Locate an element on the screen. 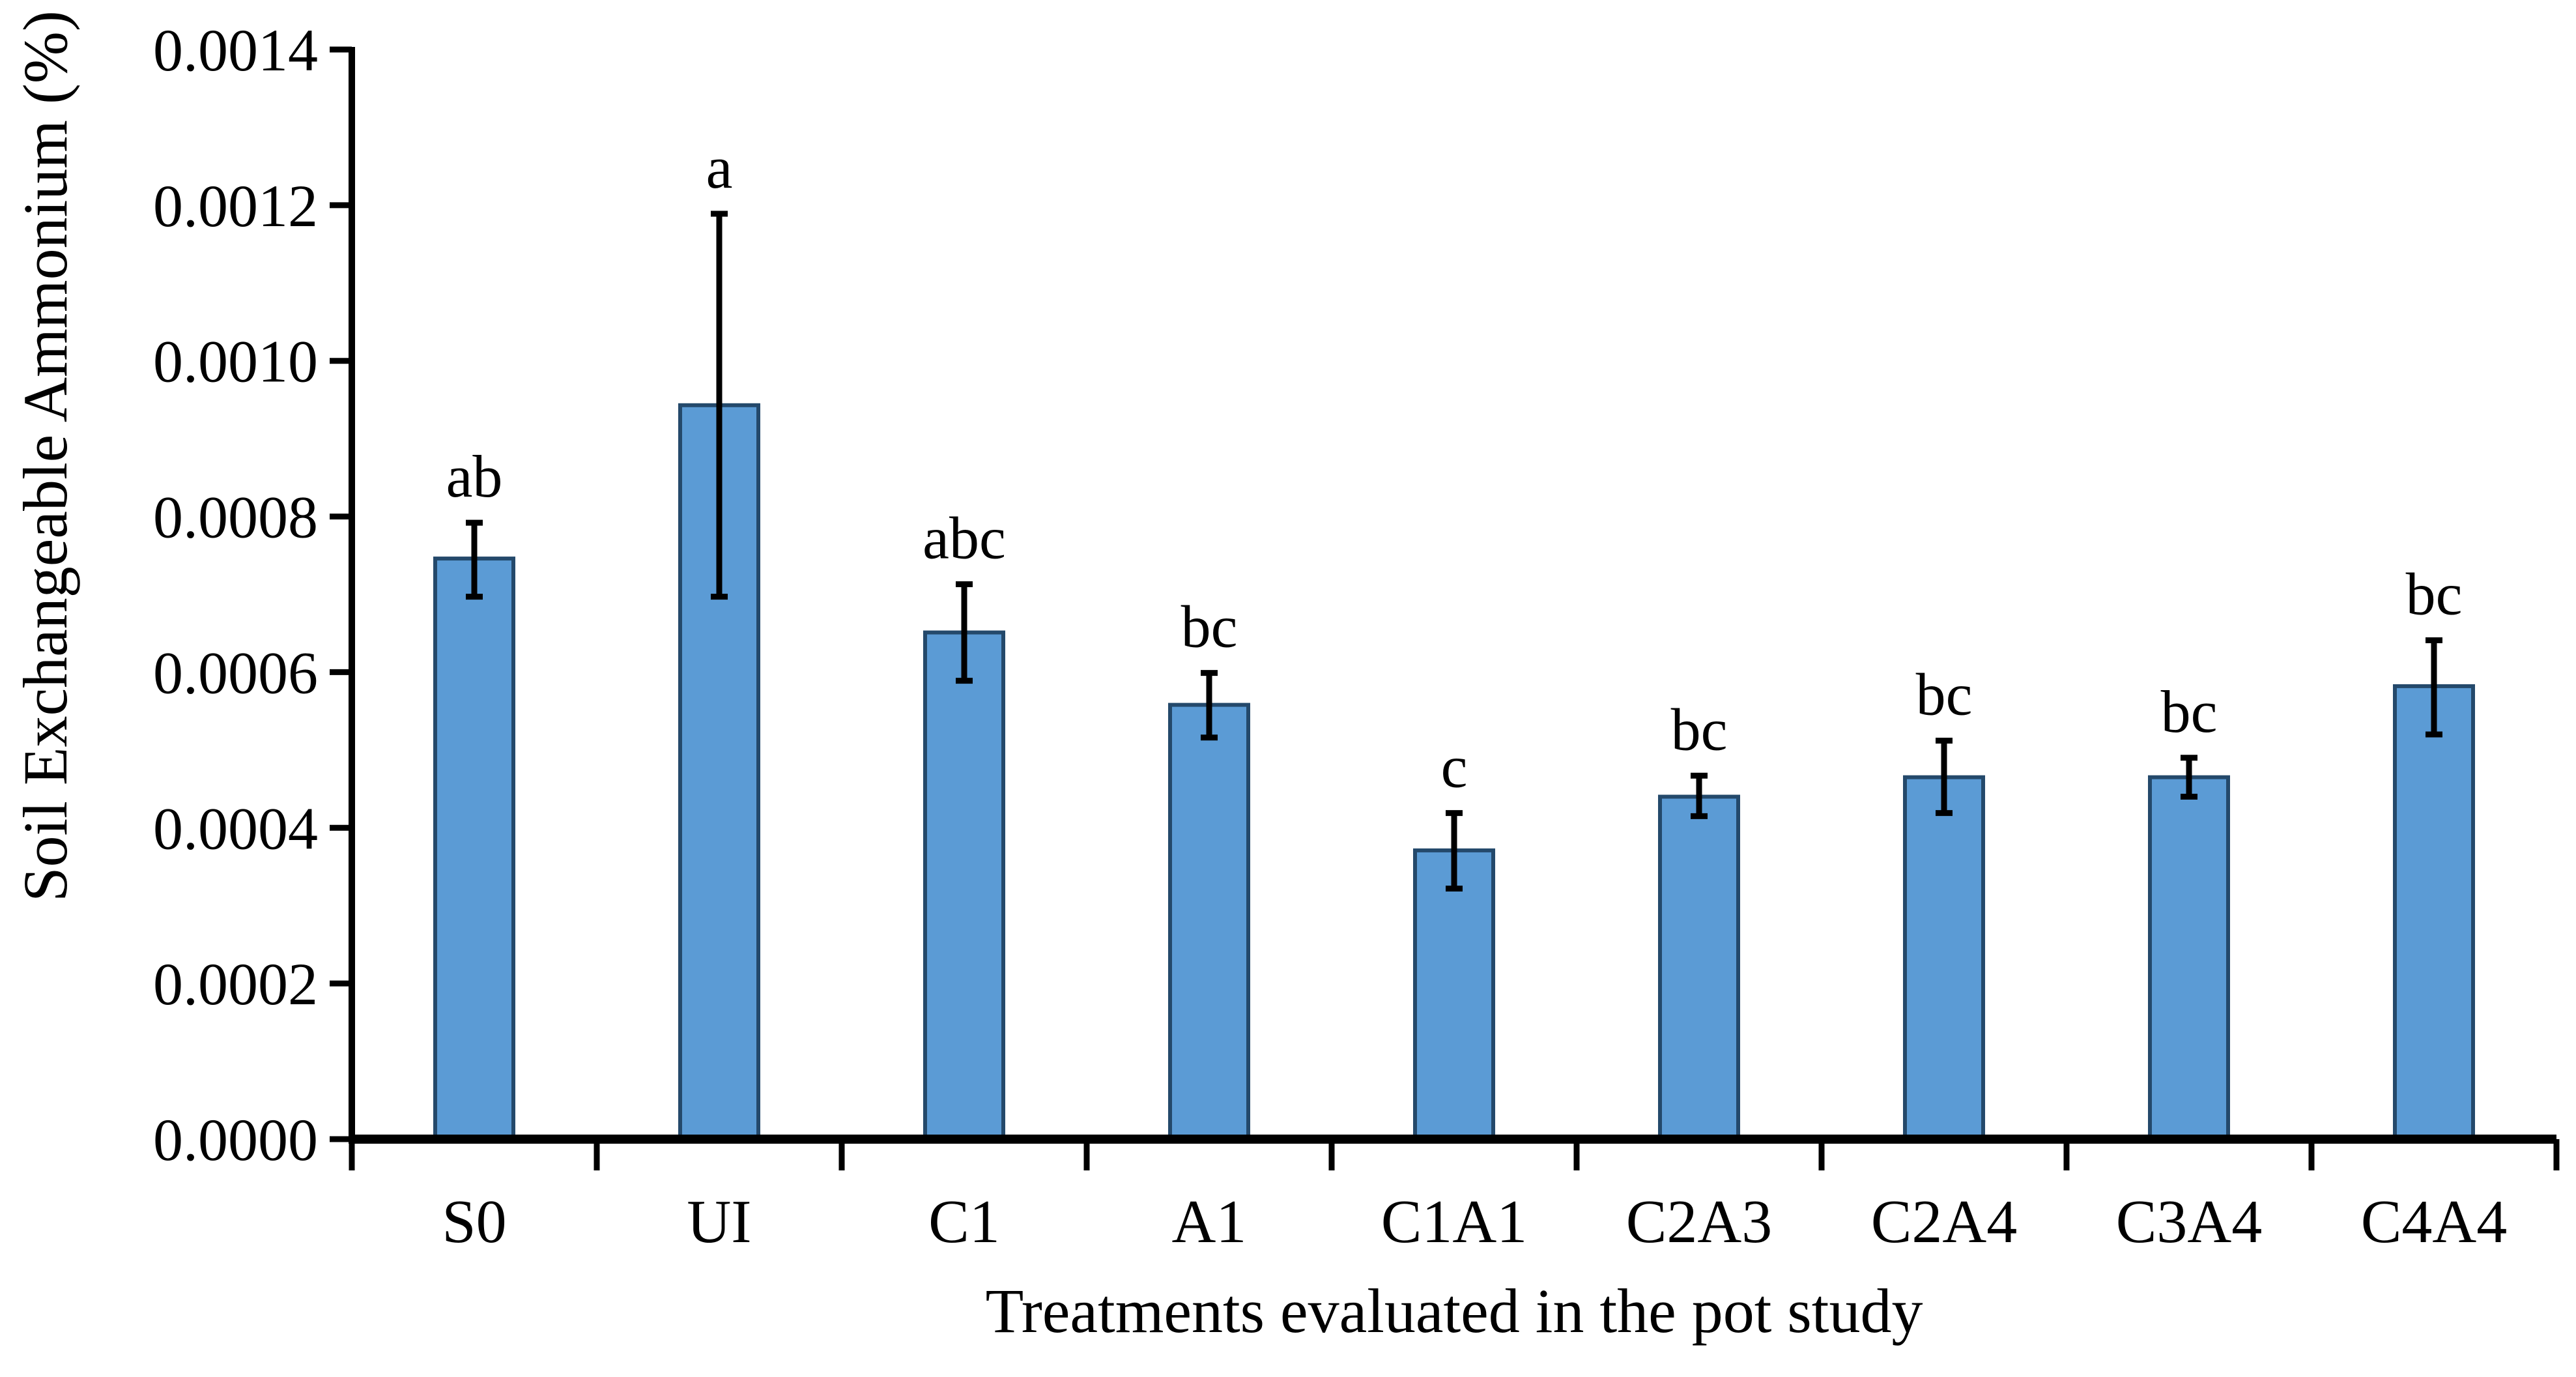 The height and width of the screenshot is (1377, 2576). y-tick-label-0.0004: 0.0004 is located at coordinates (235, 829).